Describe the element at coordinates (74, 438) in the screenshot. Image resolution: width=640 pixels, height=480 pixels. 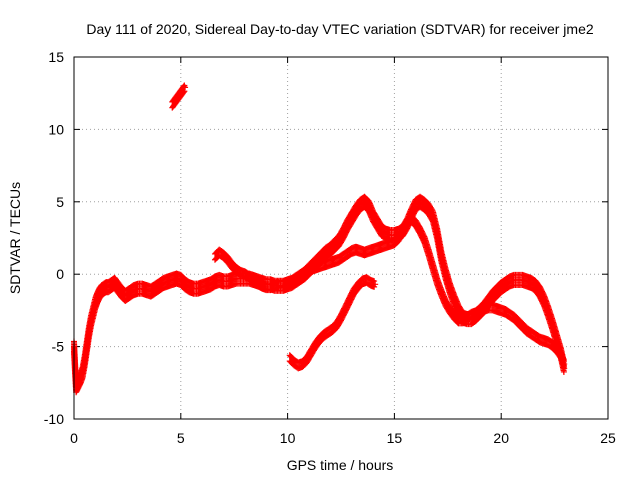
I see `x-tick-label: 0` at that location.